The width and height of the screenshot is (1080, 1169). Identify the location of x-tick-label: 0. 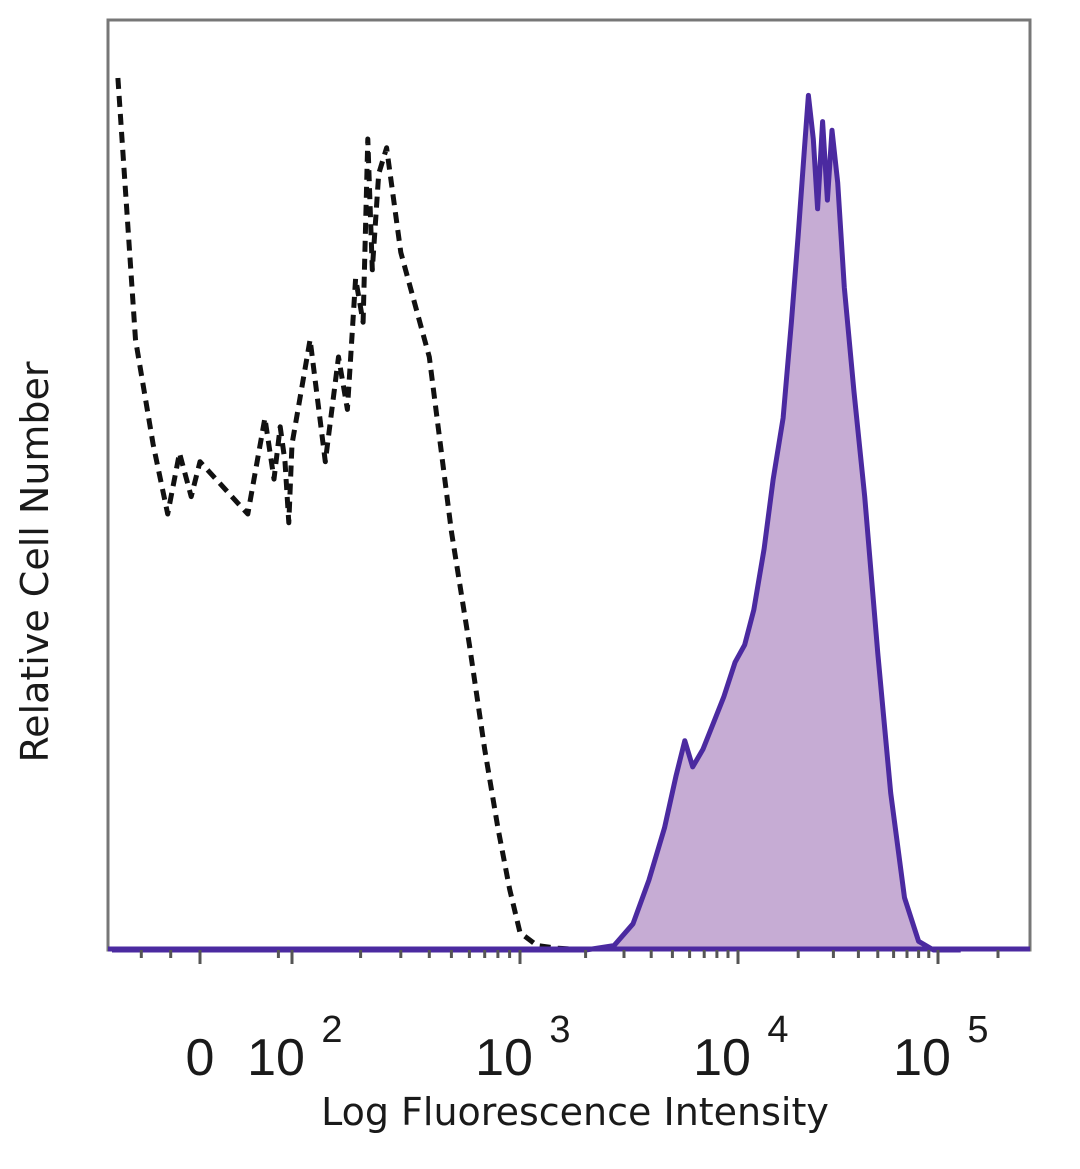
(200, 1058).